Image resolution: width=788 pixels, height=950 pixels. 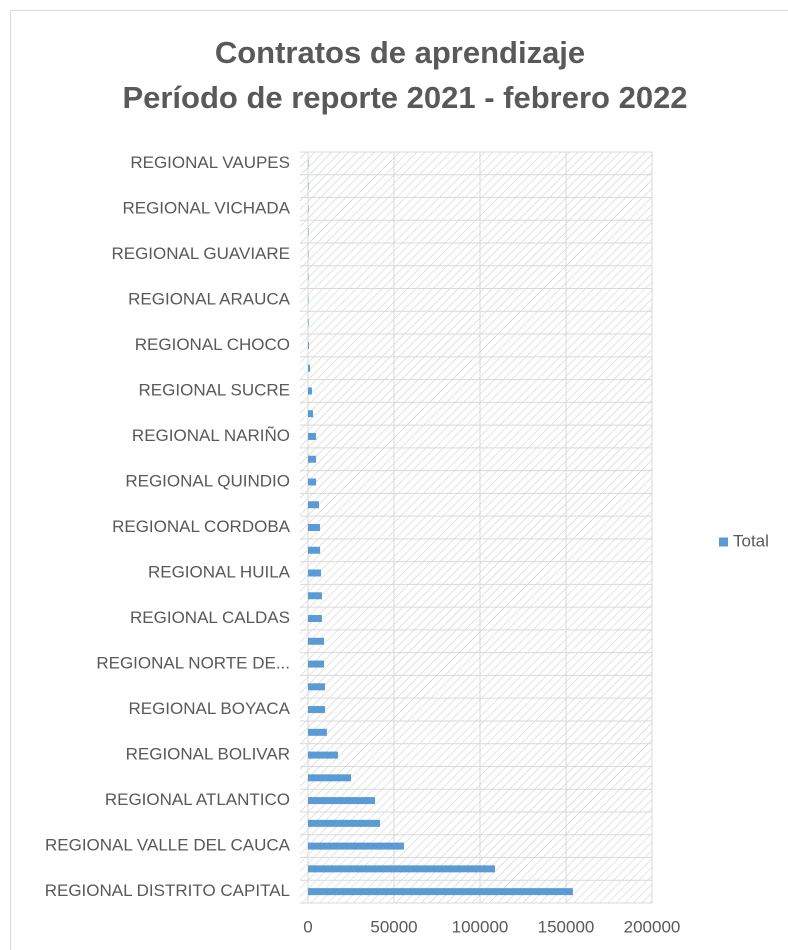 I want to click on y-tick-label: REGIONAL VALLE DEL CAUCA, so click(x=168, y=845).